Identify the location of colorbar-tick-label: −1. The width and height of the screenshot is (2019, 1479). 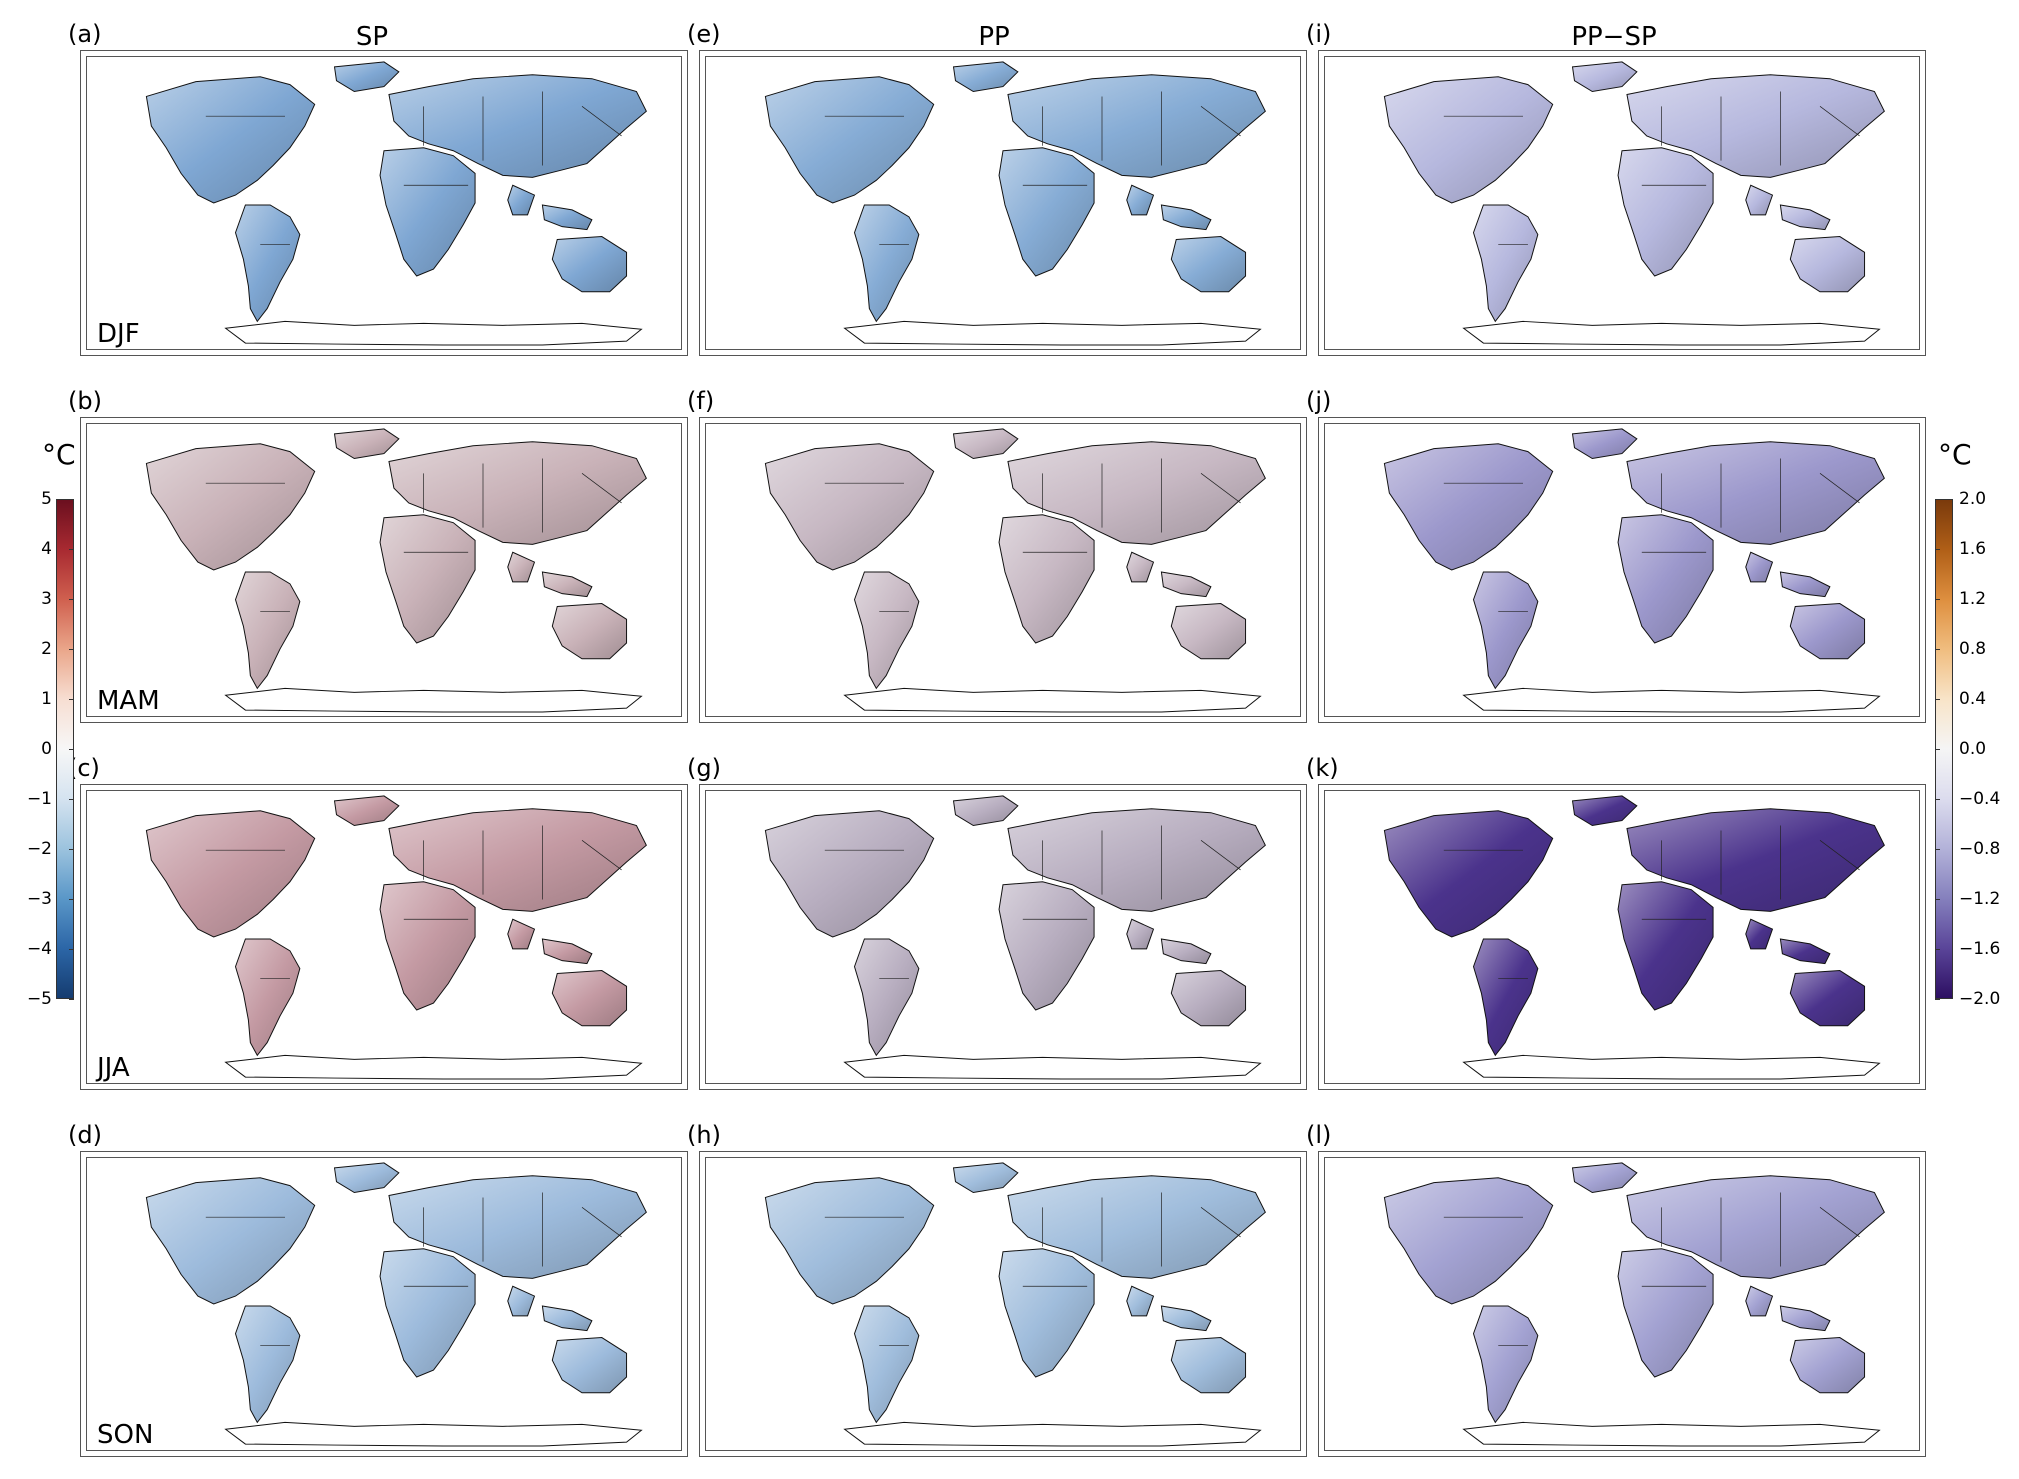
(39, 799).